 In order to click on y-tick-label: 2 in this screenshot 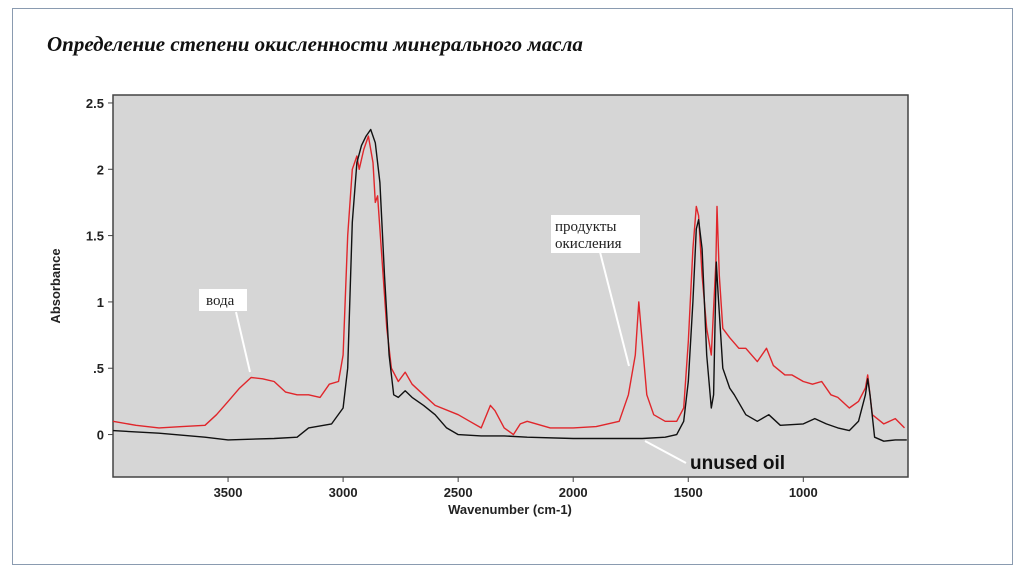, I will do `click(100, 169)`.